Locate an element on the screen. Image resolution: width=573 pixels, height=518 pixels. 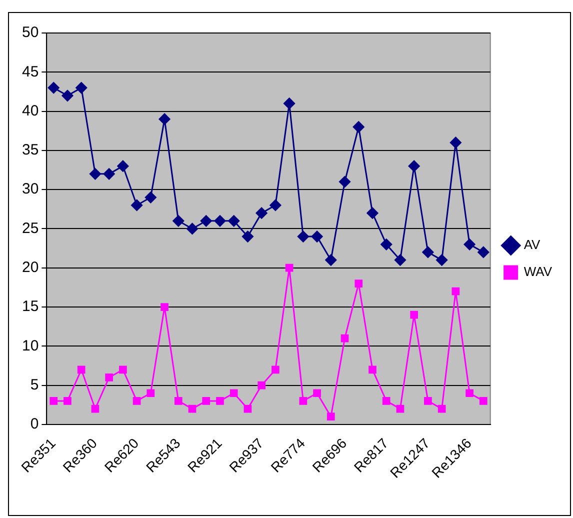
y-tick-label: 5 is located at coordinates (34, 385).